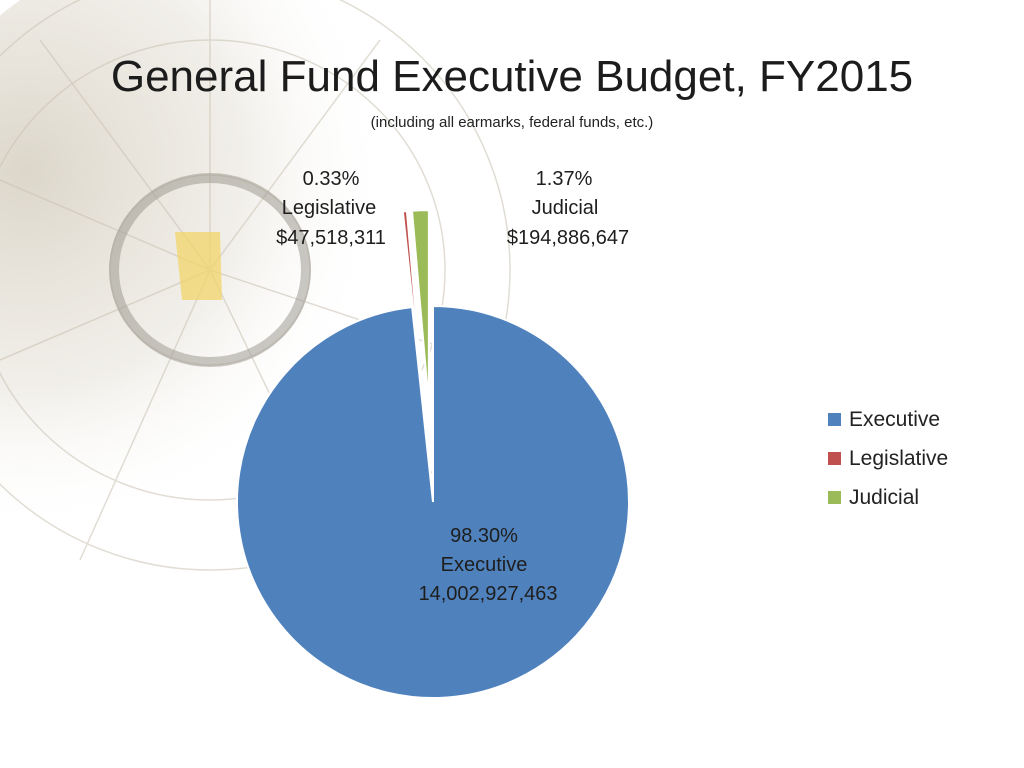  Describe the element at coordinates (331, 179) in the screenshot. I see `label-legislative-percent: 0.33%` at that location.